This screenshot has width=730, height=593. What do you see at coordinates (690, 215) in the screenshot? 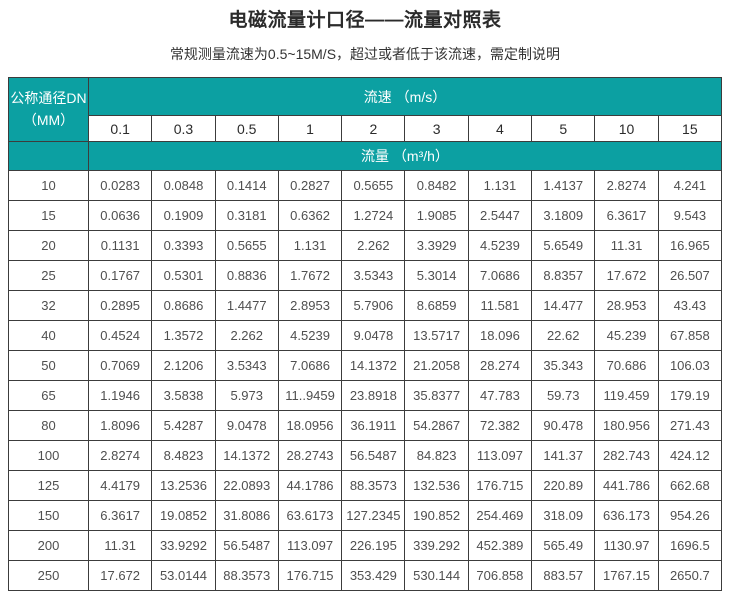
I see `flow-value-cell: 9.543` at bounding box center [690, 215].